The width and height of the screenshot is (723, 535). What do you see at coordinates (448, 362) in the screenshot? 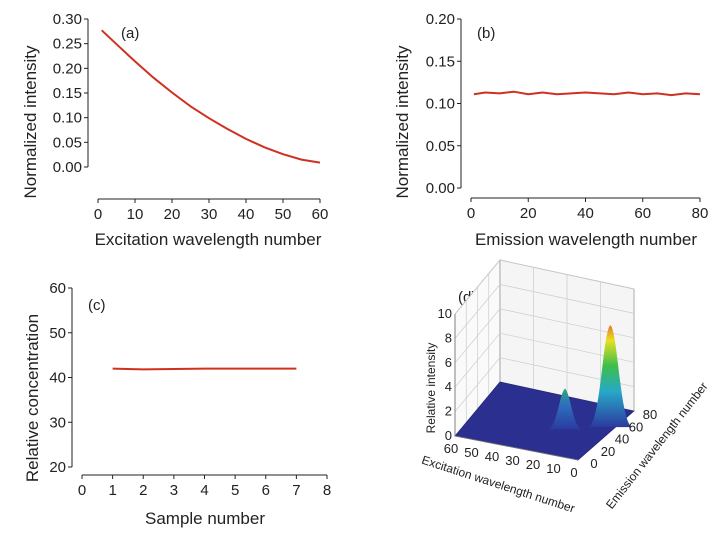
I see `panel-d-z-tick-label: 6` at bounding box center [448, 362].